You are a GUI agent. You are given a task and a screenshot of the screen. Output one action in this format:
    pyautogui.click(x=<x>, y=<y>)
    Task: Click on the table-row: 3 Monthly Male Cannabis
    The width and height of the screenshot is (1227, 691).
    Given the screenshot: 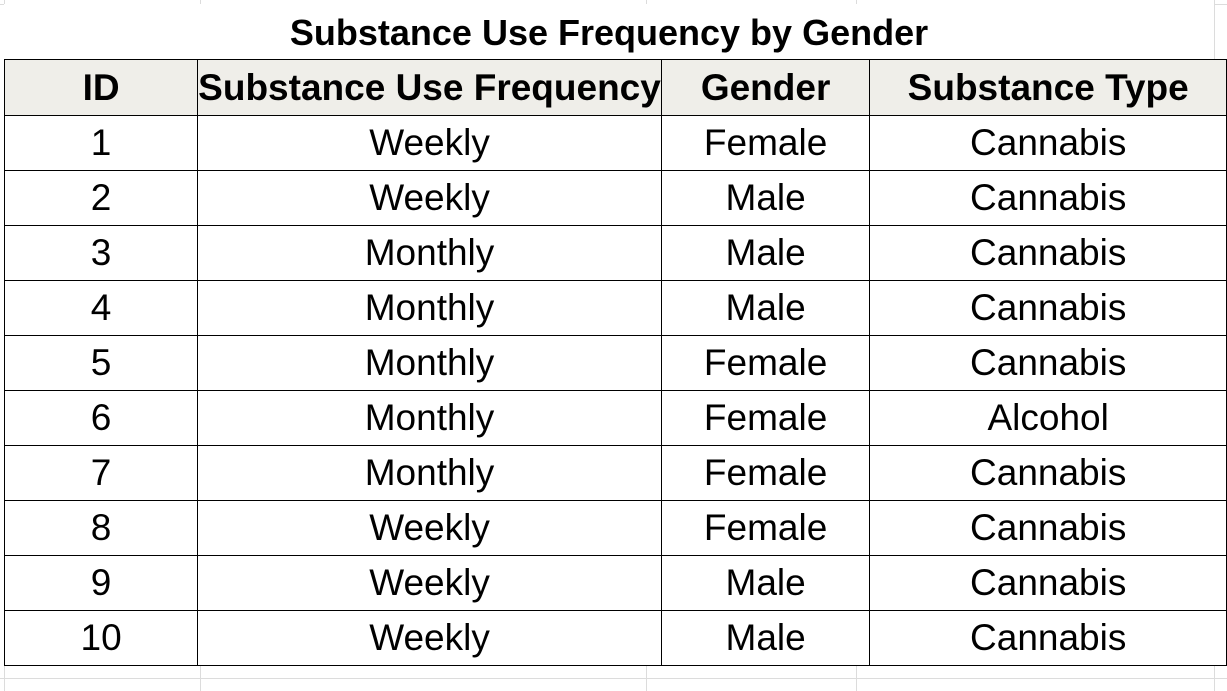 What is the action you would take?
    pyautogui.click(x=615, y=253)
    